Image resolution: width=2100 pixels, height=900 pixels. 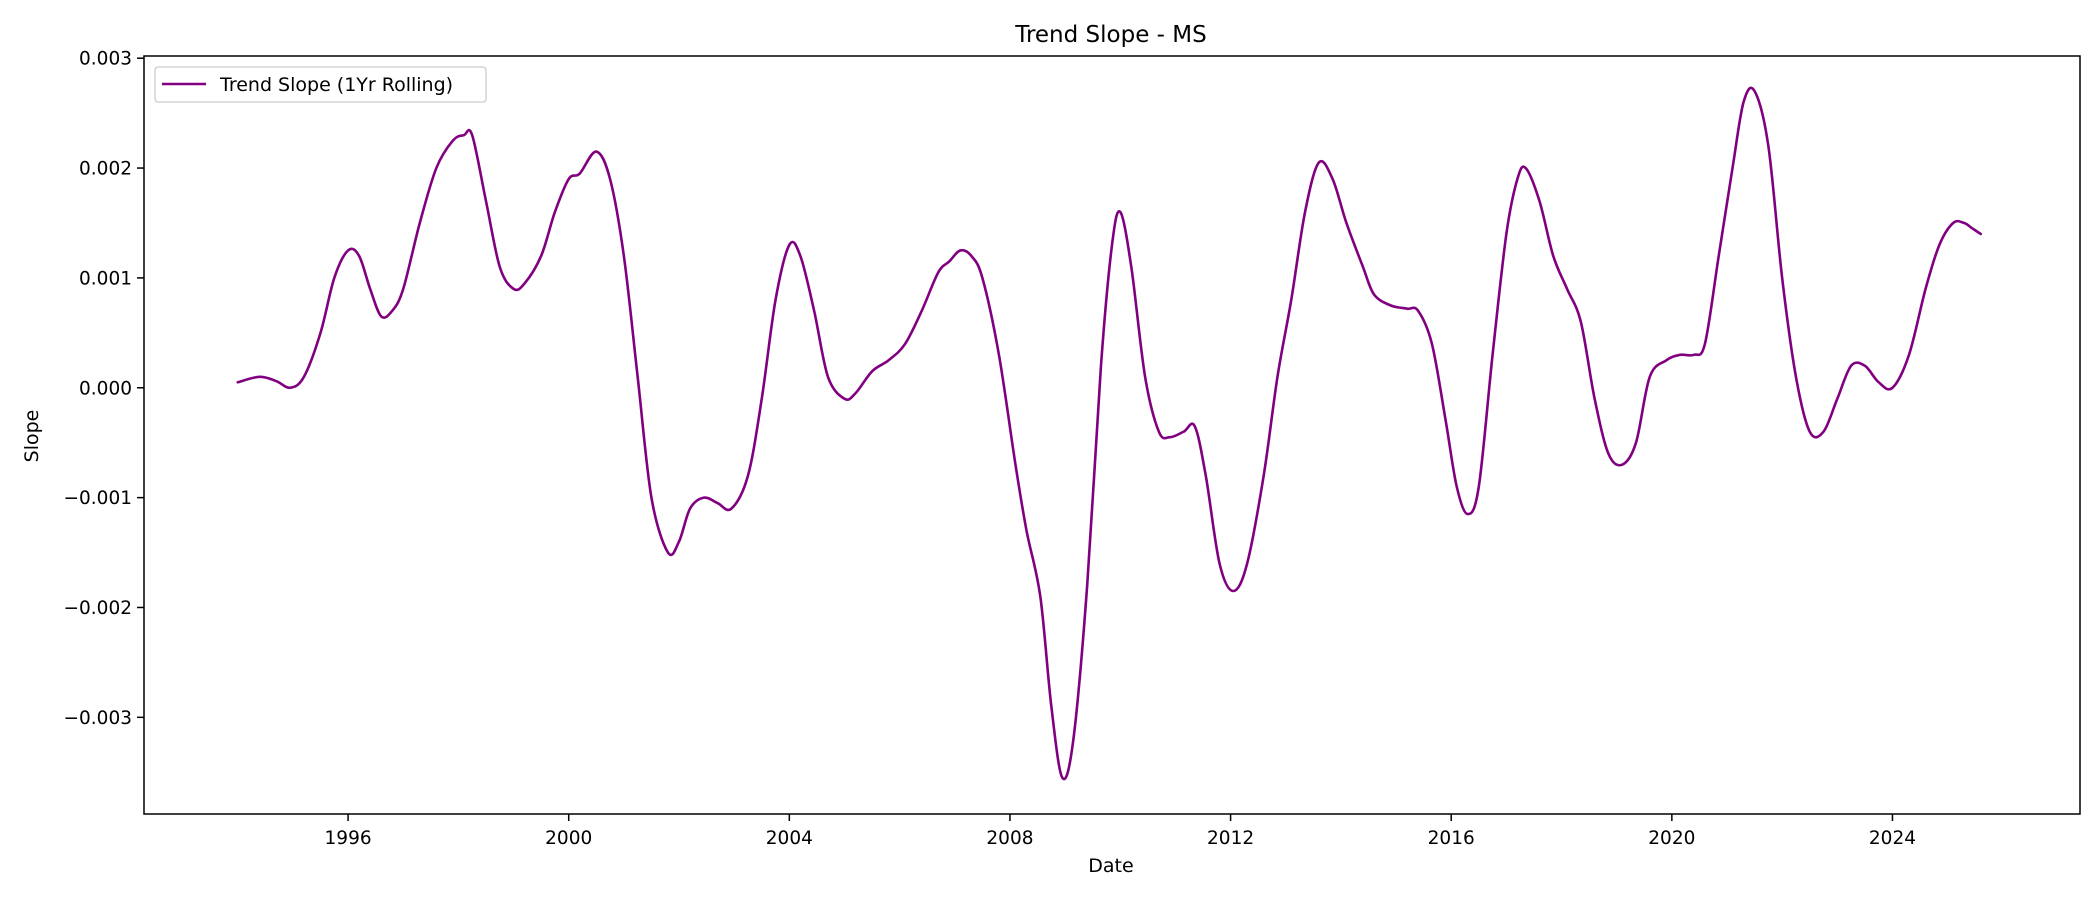 What do you see at coordinates (1009, 838) in the screenshot?
I see `x-tick-label: 2008` at bounding box center [1009, 838].